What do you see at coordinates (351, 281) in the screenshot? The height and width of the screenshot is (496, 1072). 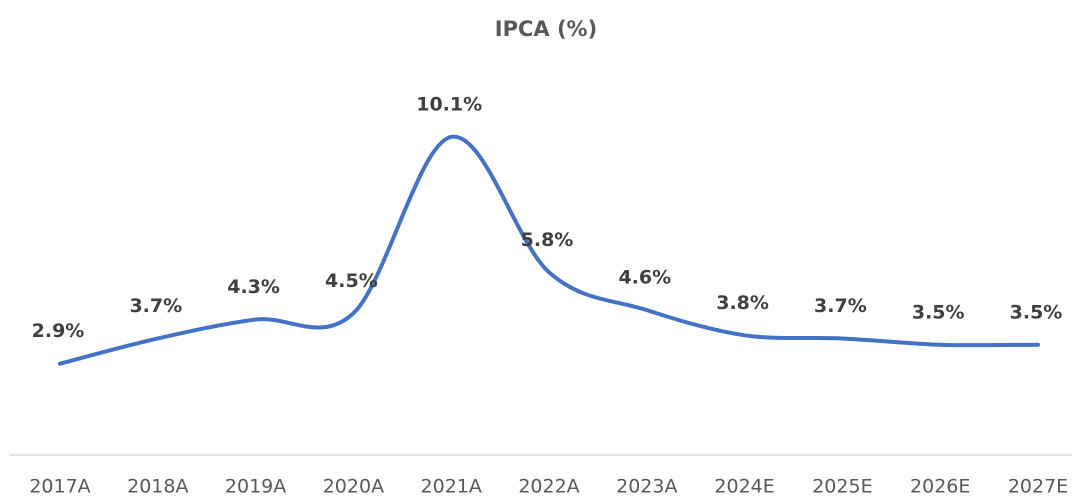 I see `data-label: 4.5%` at bounding box center [351, 281].